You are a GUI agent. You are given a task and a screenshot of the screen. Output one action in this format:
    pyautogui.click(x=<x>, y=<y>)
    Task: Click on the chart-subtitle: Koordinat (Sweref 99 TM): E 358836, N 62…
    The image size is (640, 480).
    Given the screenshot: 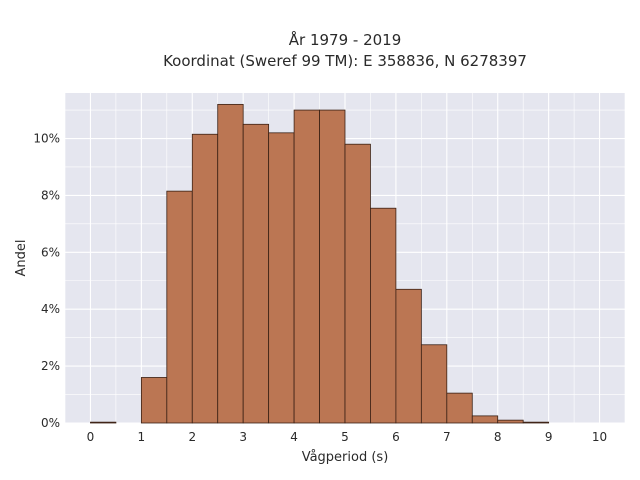 What is the action you would take?
    pyautogui.click(x=345, y=61)
    